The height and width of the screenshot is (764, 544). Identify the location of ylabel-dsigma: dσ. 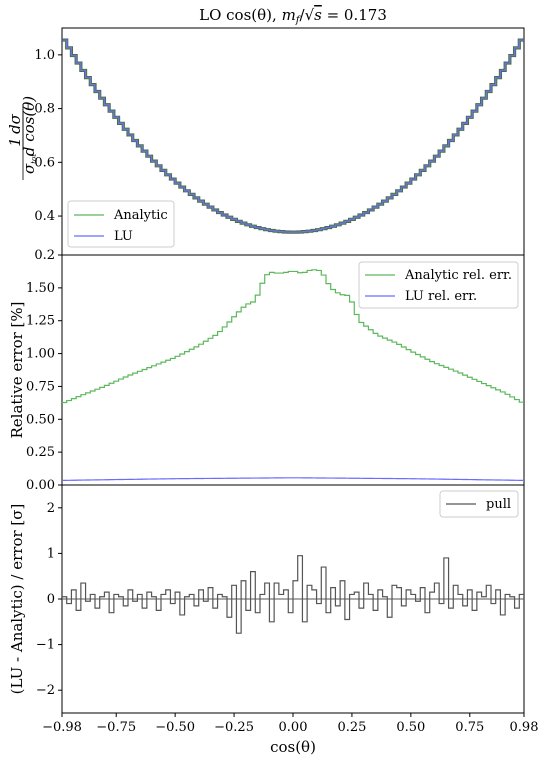
(15, 123).